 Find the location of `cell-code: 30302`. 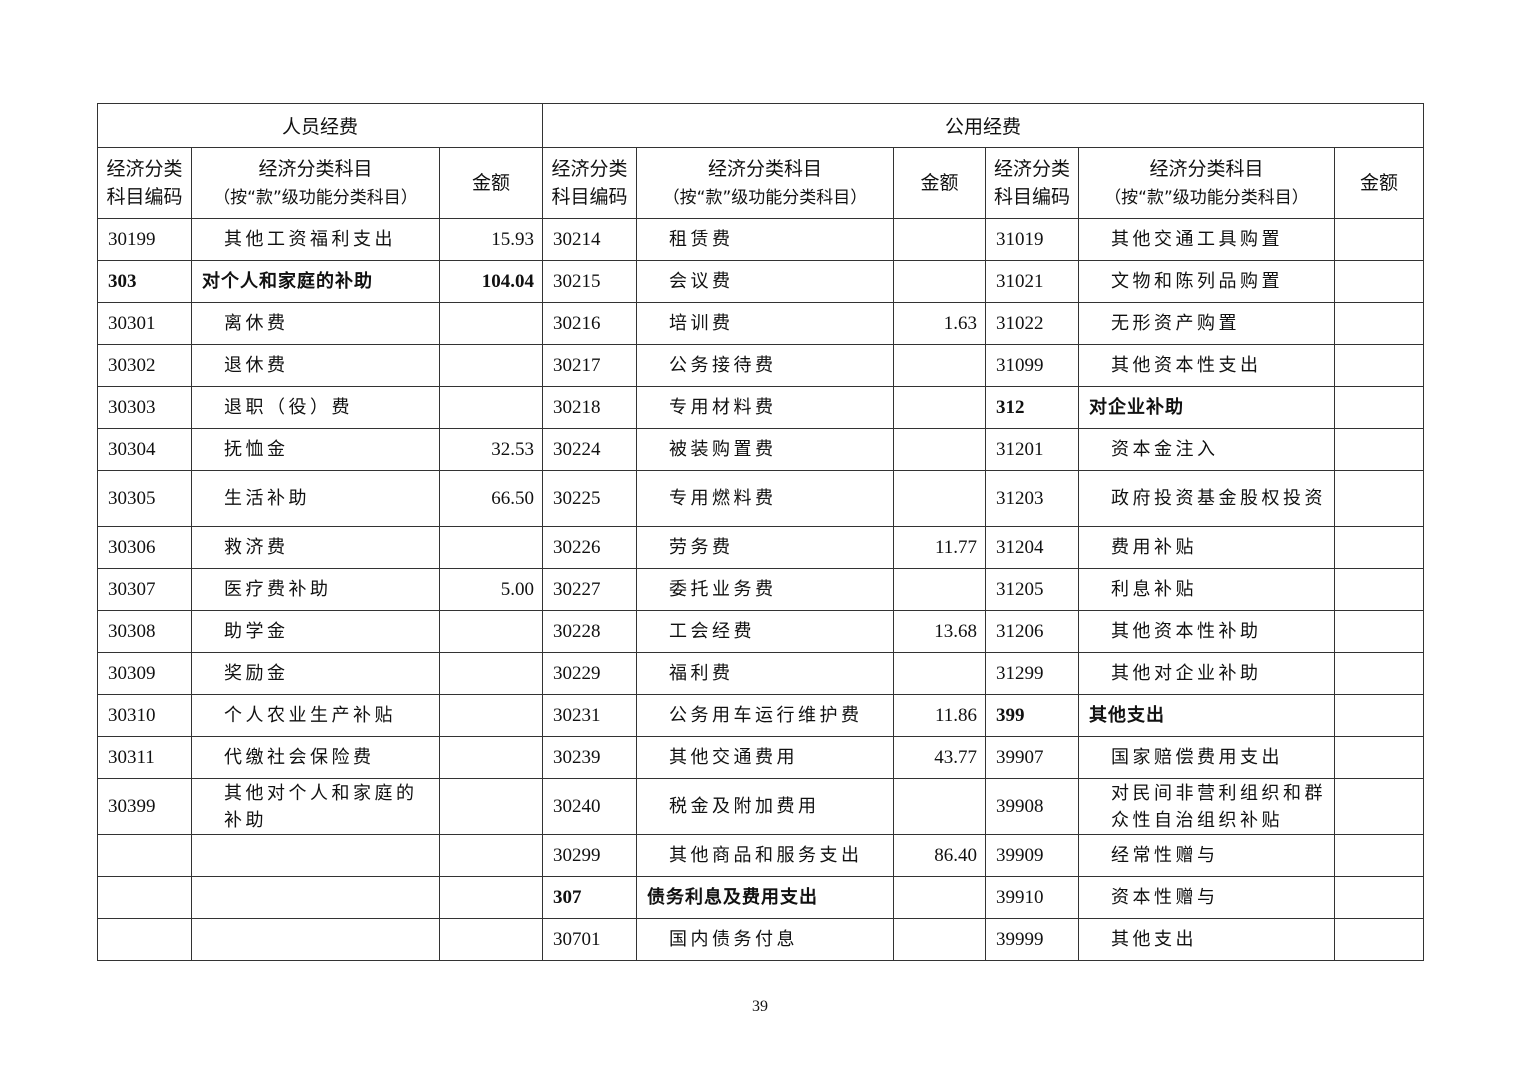

cell-code: 30302 is located at coordinates (144, 365).